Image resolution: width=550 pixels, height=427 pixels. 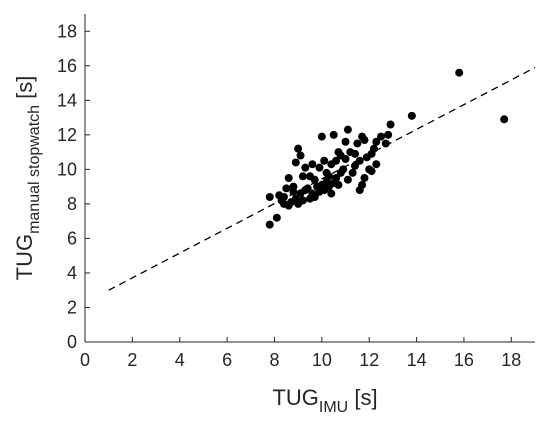 I want to click on x-tick-label: 10, so click(x=322, y=360).